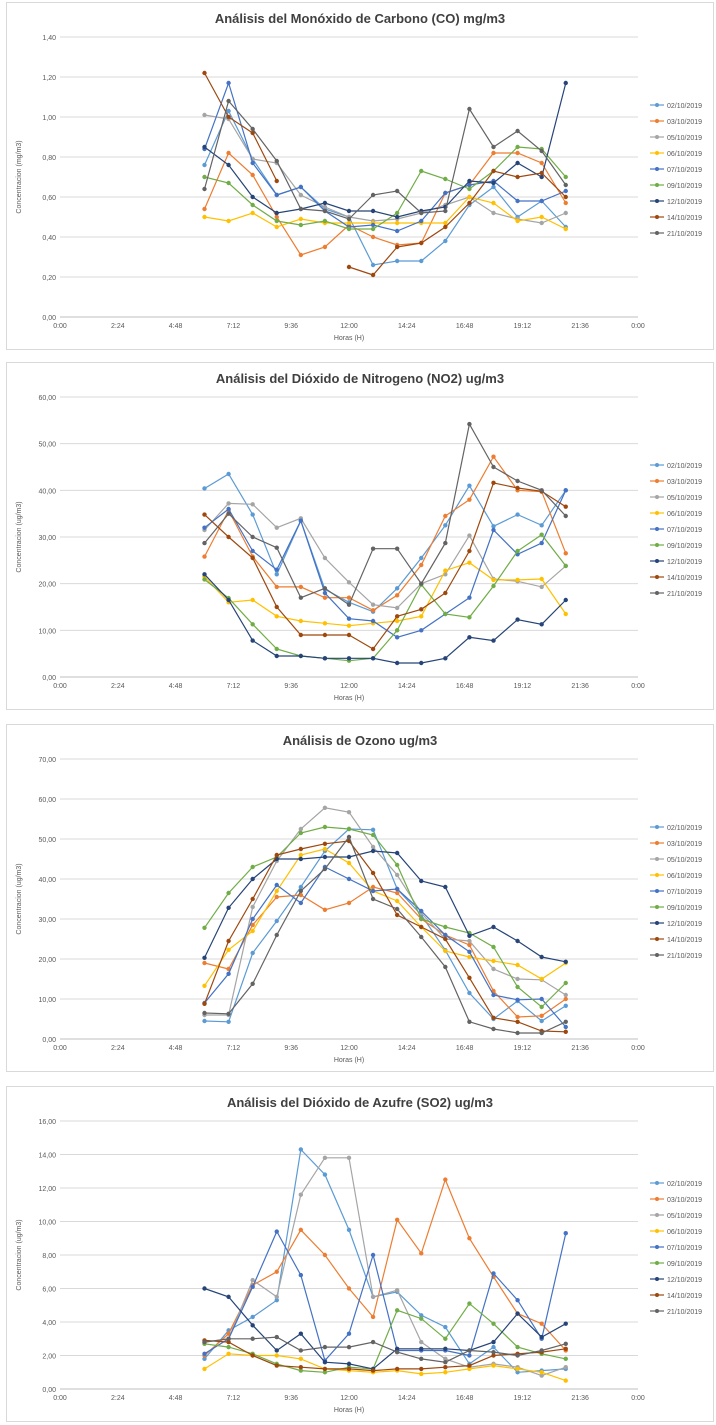 The height and width of the screenshot is (1425, 716). Describe the element at coordinates (407, 1398) in the screenshot. I see `x-tick-label: 14:24` at that location.